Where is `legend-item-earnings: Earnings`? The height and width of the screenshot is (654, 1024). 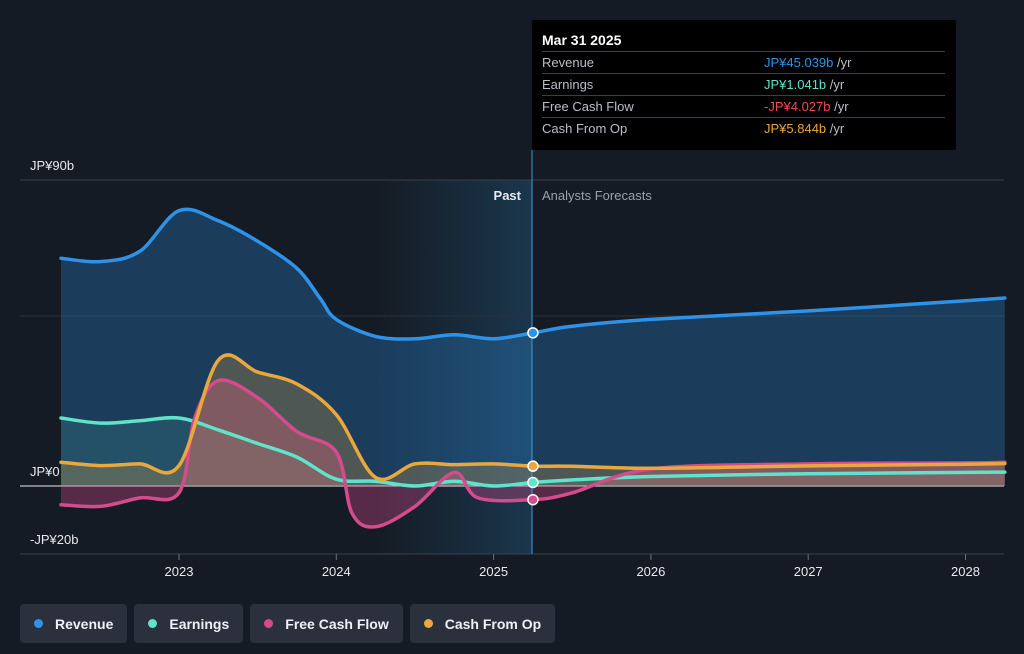 legend-item-earnings: Earnings is located at coordinates (189, 623).